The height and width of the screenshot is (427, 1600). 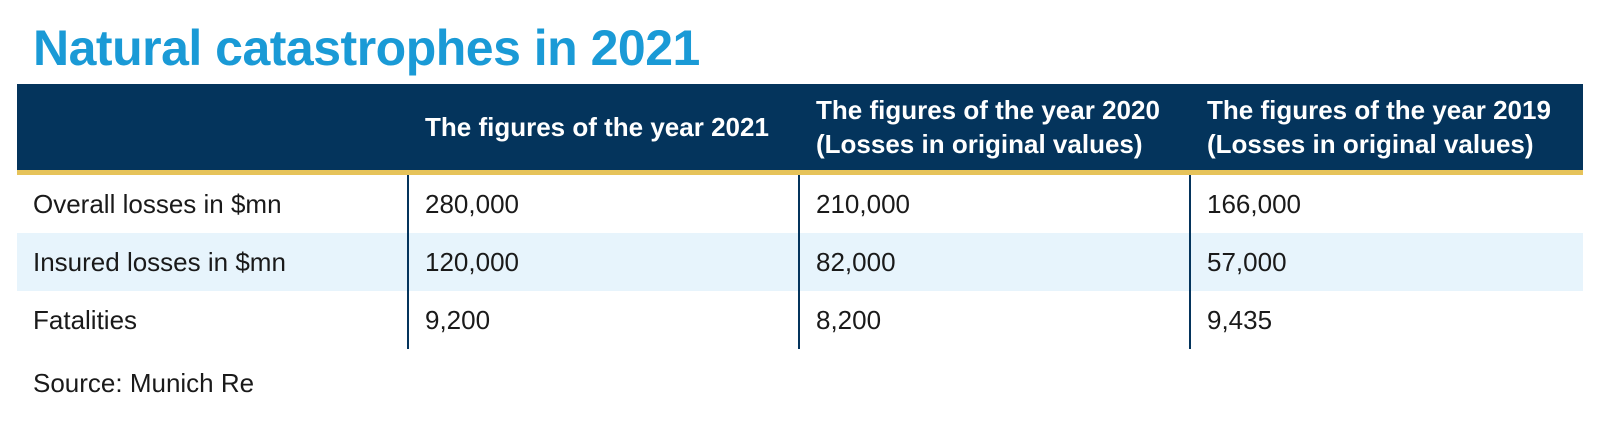 What do you see at coordinates (994, 202) in the screenshot?
I see `table-cell: 210,000` at bounding box center [994, 202].